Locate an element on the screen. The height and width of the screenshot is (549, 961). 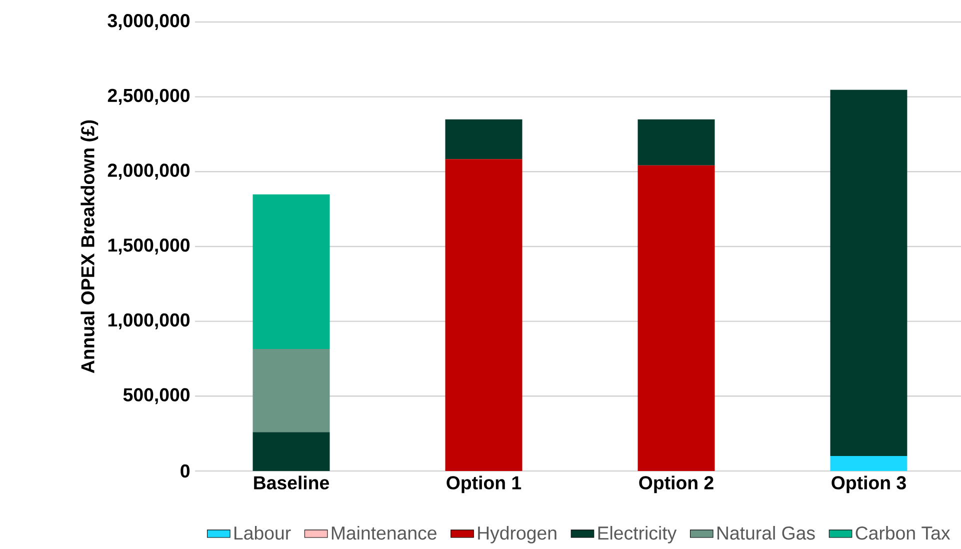
x-tick-label: Option 1 is located at coordinates (484, 485).